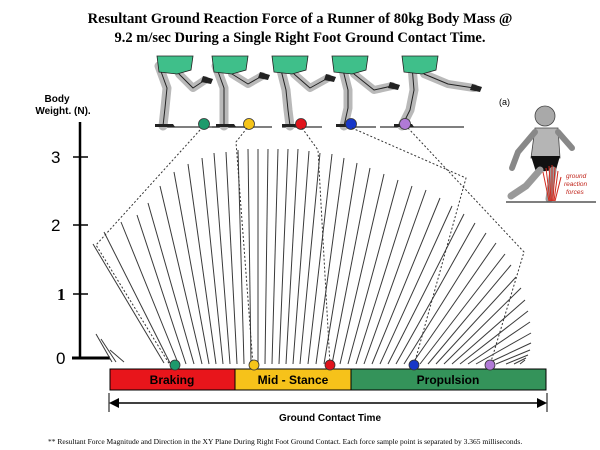  What do you see at coordinates (330, 418) in the screenshot?
I see `x-axis-label: Ground Contact Time` at bounding box center [330, 418].